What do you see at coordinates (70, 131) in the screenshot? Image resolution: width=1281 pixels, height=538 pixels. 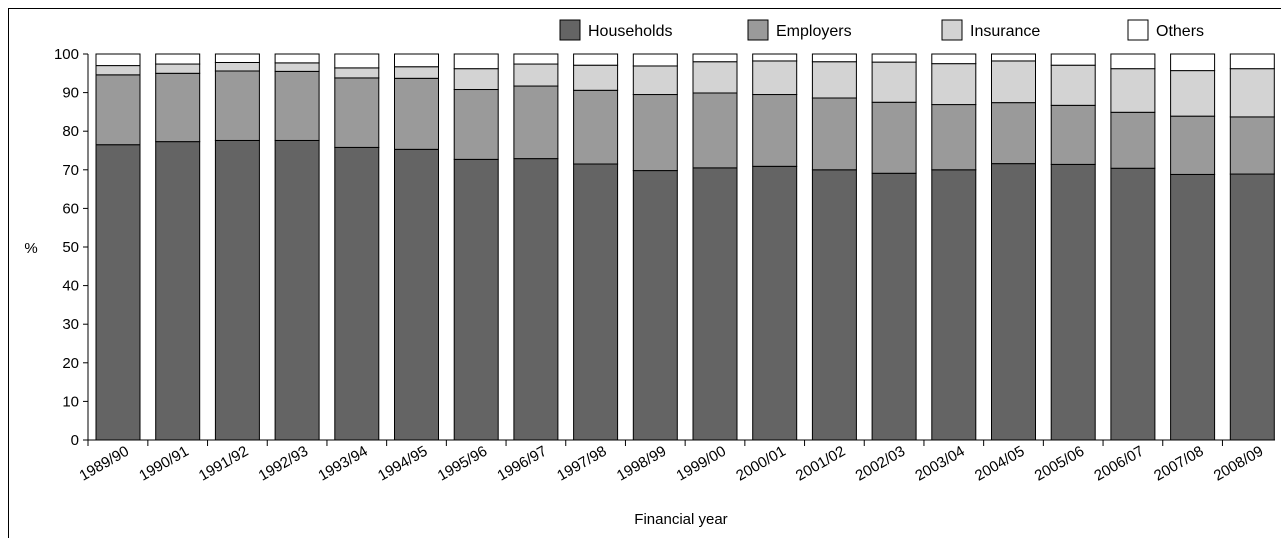 I see `y-tick-label: 80` at bounding box center [70, 131].